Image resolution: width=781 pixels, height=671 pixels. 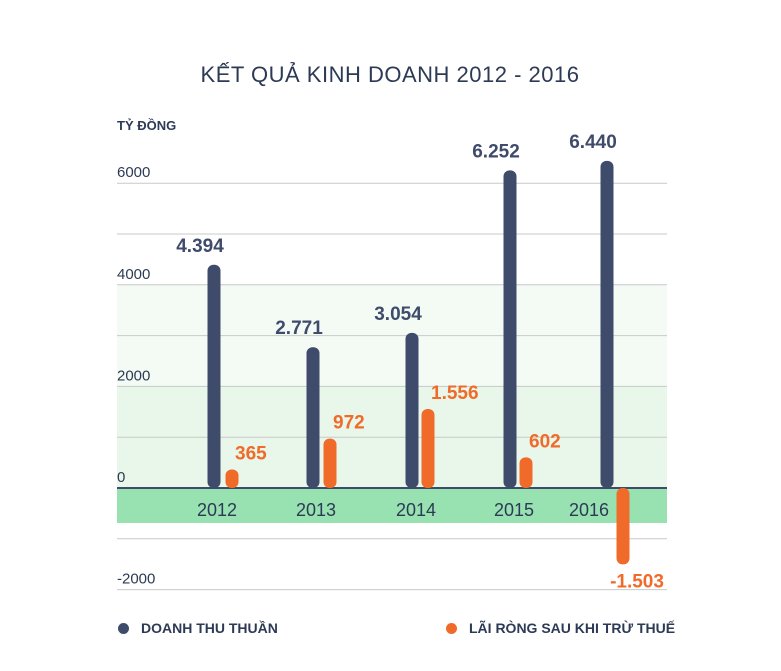 I want to click on legend-revenue-dot-icon, so click(x=123, y=628).